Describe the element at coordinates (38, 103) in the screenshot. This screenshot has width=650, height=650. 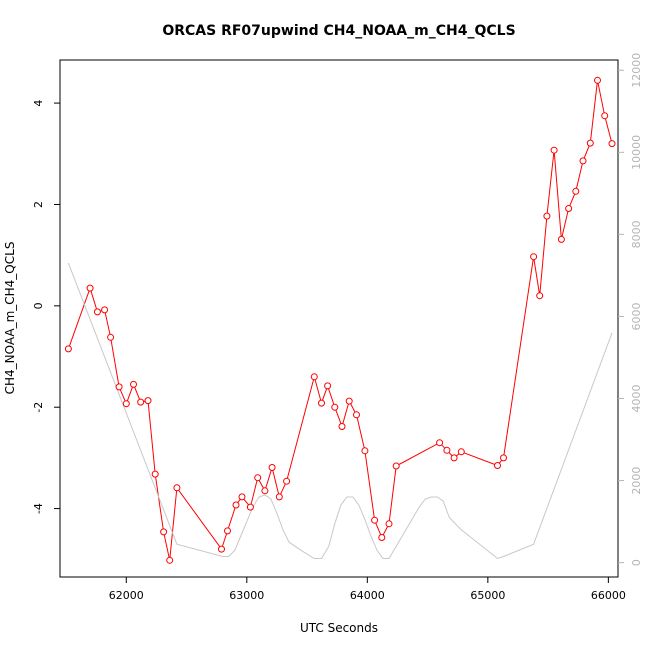
I see `y-tick-label: 4` at that location.